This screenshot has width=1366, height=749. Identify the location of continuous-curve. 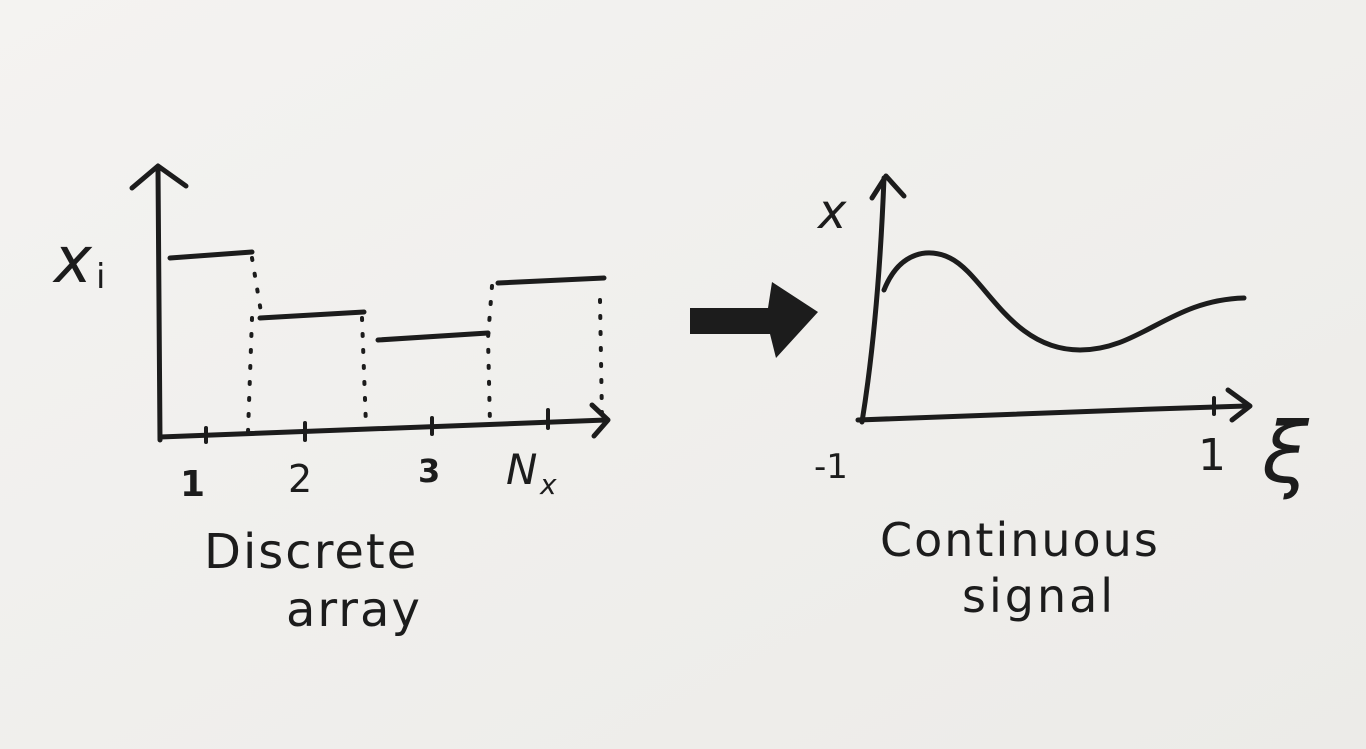
(1064, 301).